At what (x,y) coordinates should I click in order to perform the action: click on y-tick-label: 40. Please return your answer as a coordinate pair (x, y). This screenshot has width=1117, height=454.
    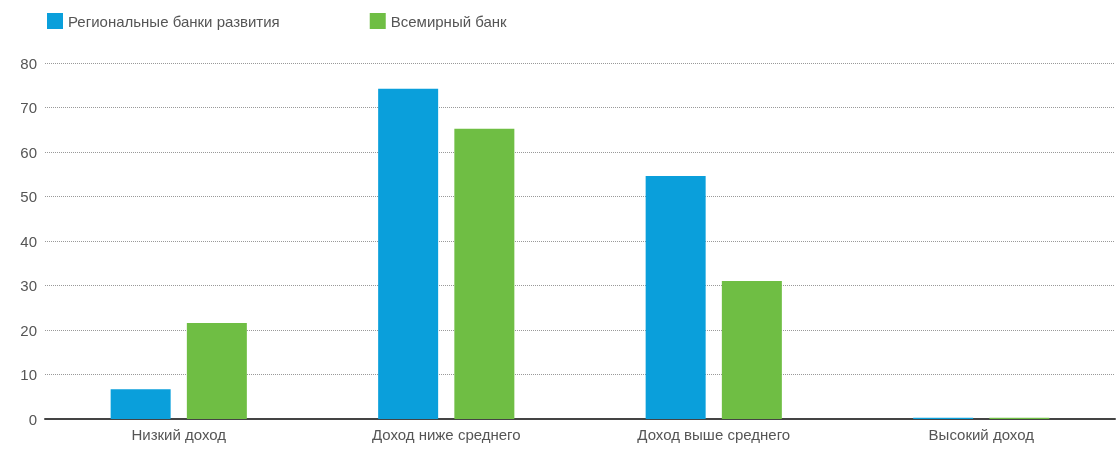
    Looking at the image, I should click on (28, 241).